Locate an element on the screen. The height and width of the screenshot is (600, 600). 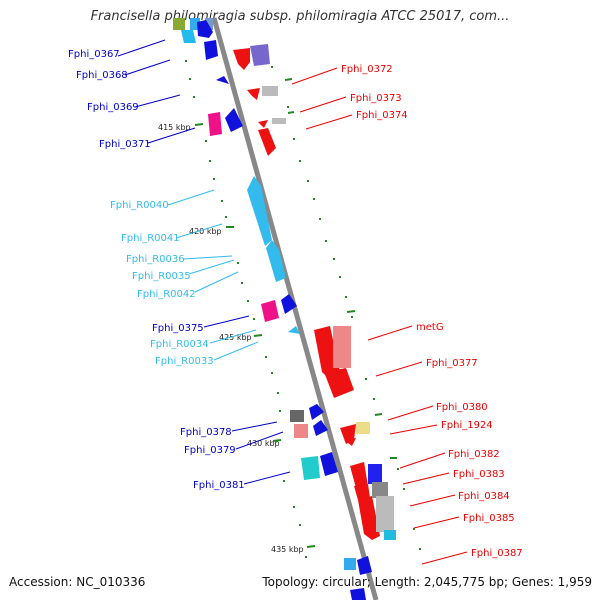
label-fphi-r0036: Fphi_R0036 is located at coordinates (155, 259).